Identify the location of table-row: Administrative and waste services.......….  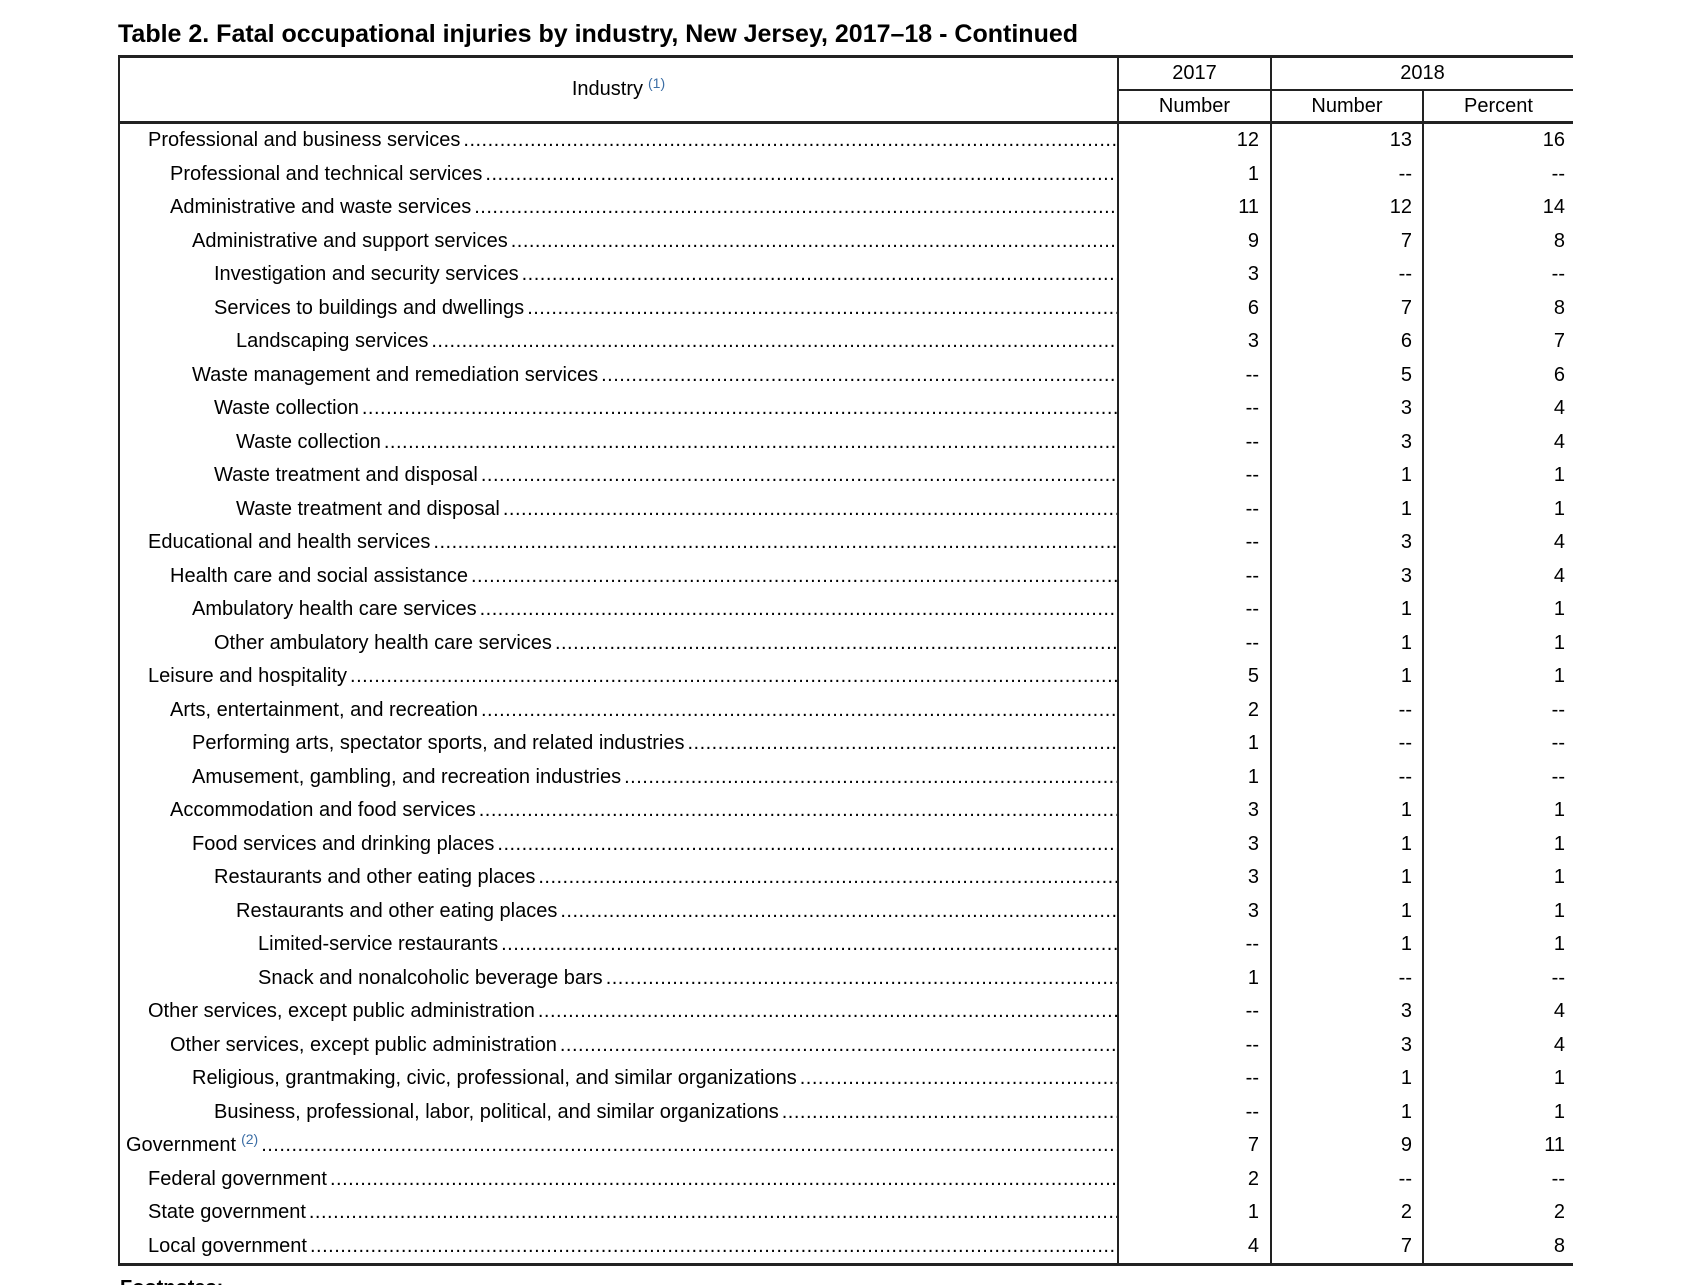
(846, 208).